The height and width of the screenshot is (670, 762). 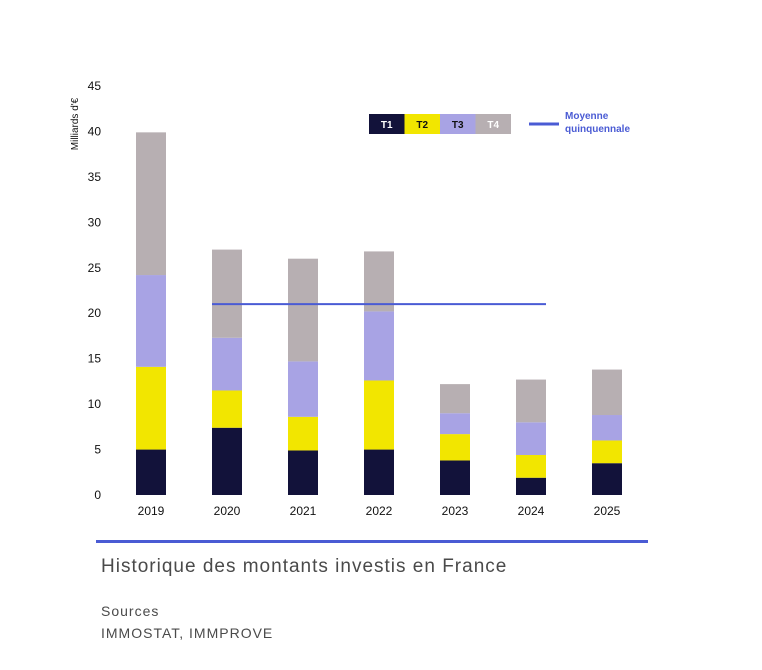 I want to click on legend-swatch-t1, so click(x=387, y=124).